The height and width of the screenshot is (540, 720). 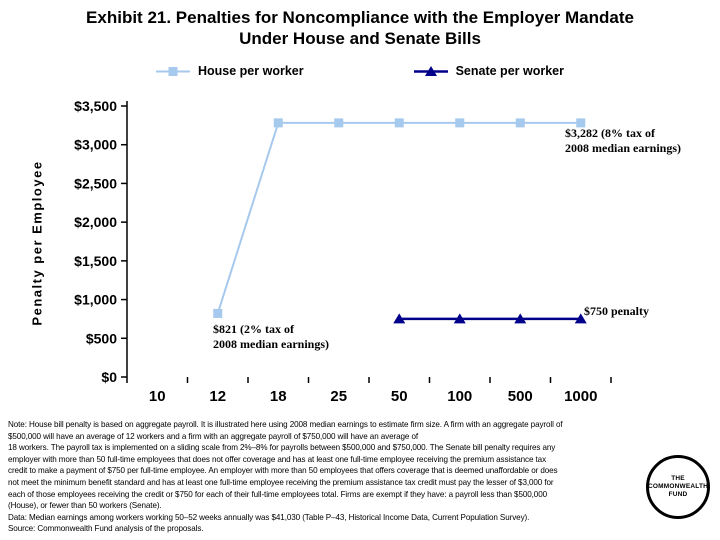 I want to click on senate-series-swatch-icon, so click(x=430, y=70).